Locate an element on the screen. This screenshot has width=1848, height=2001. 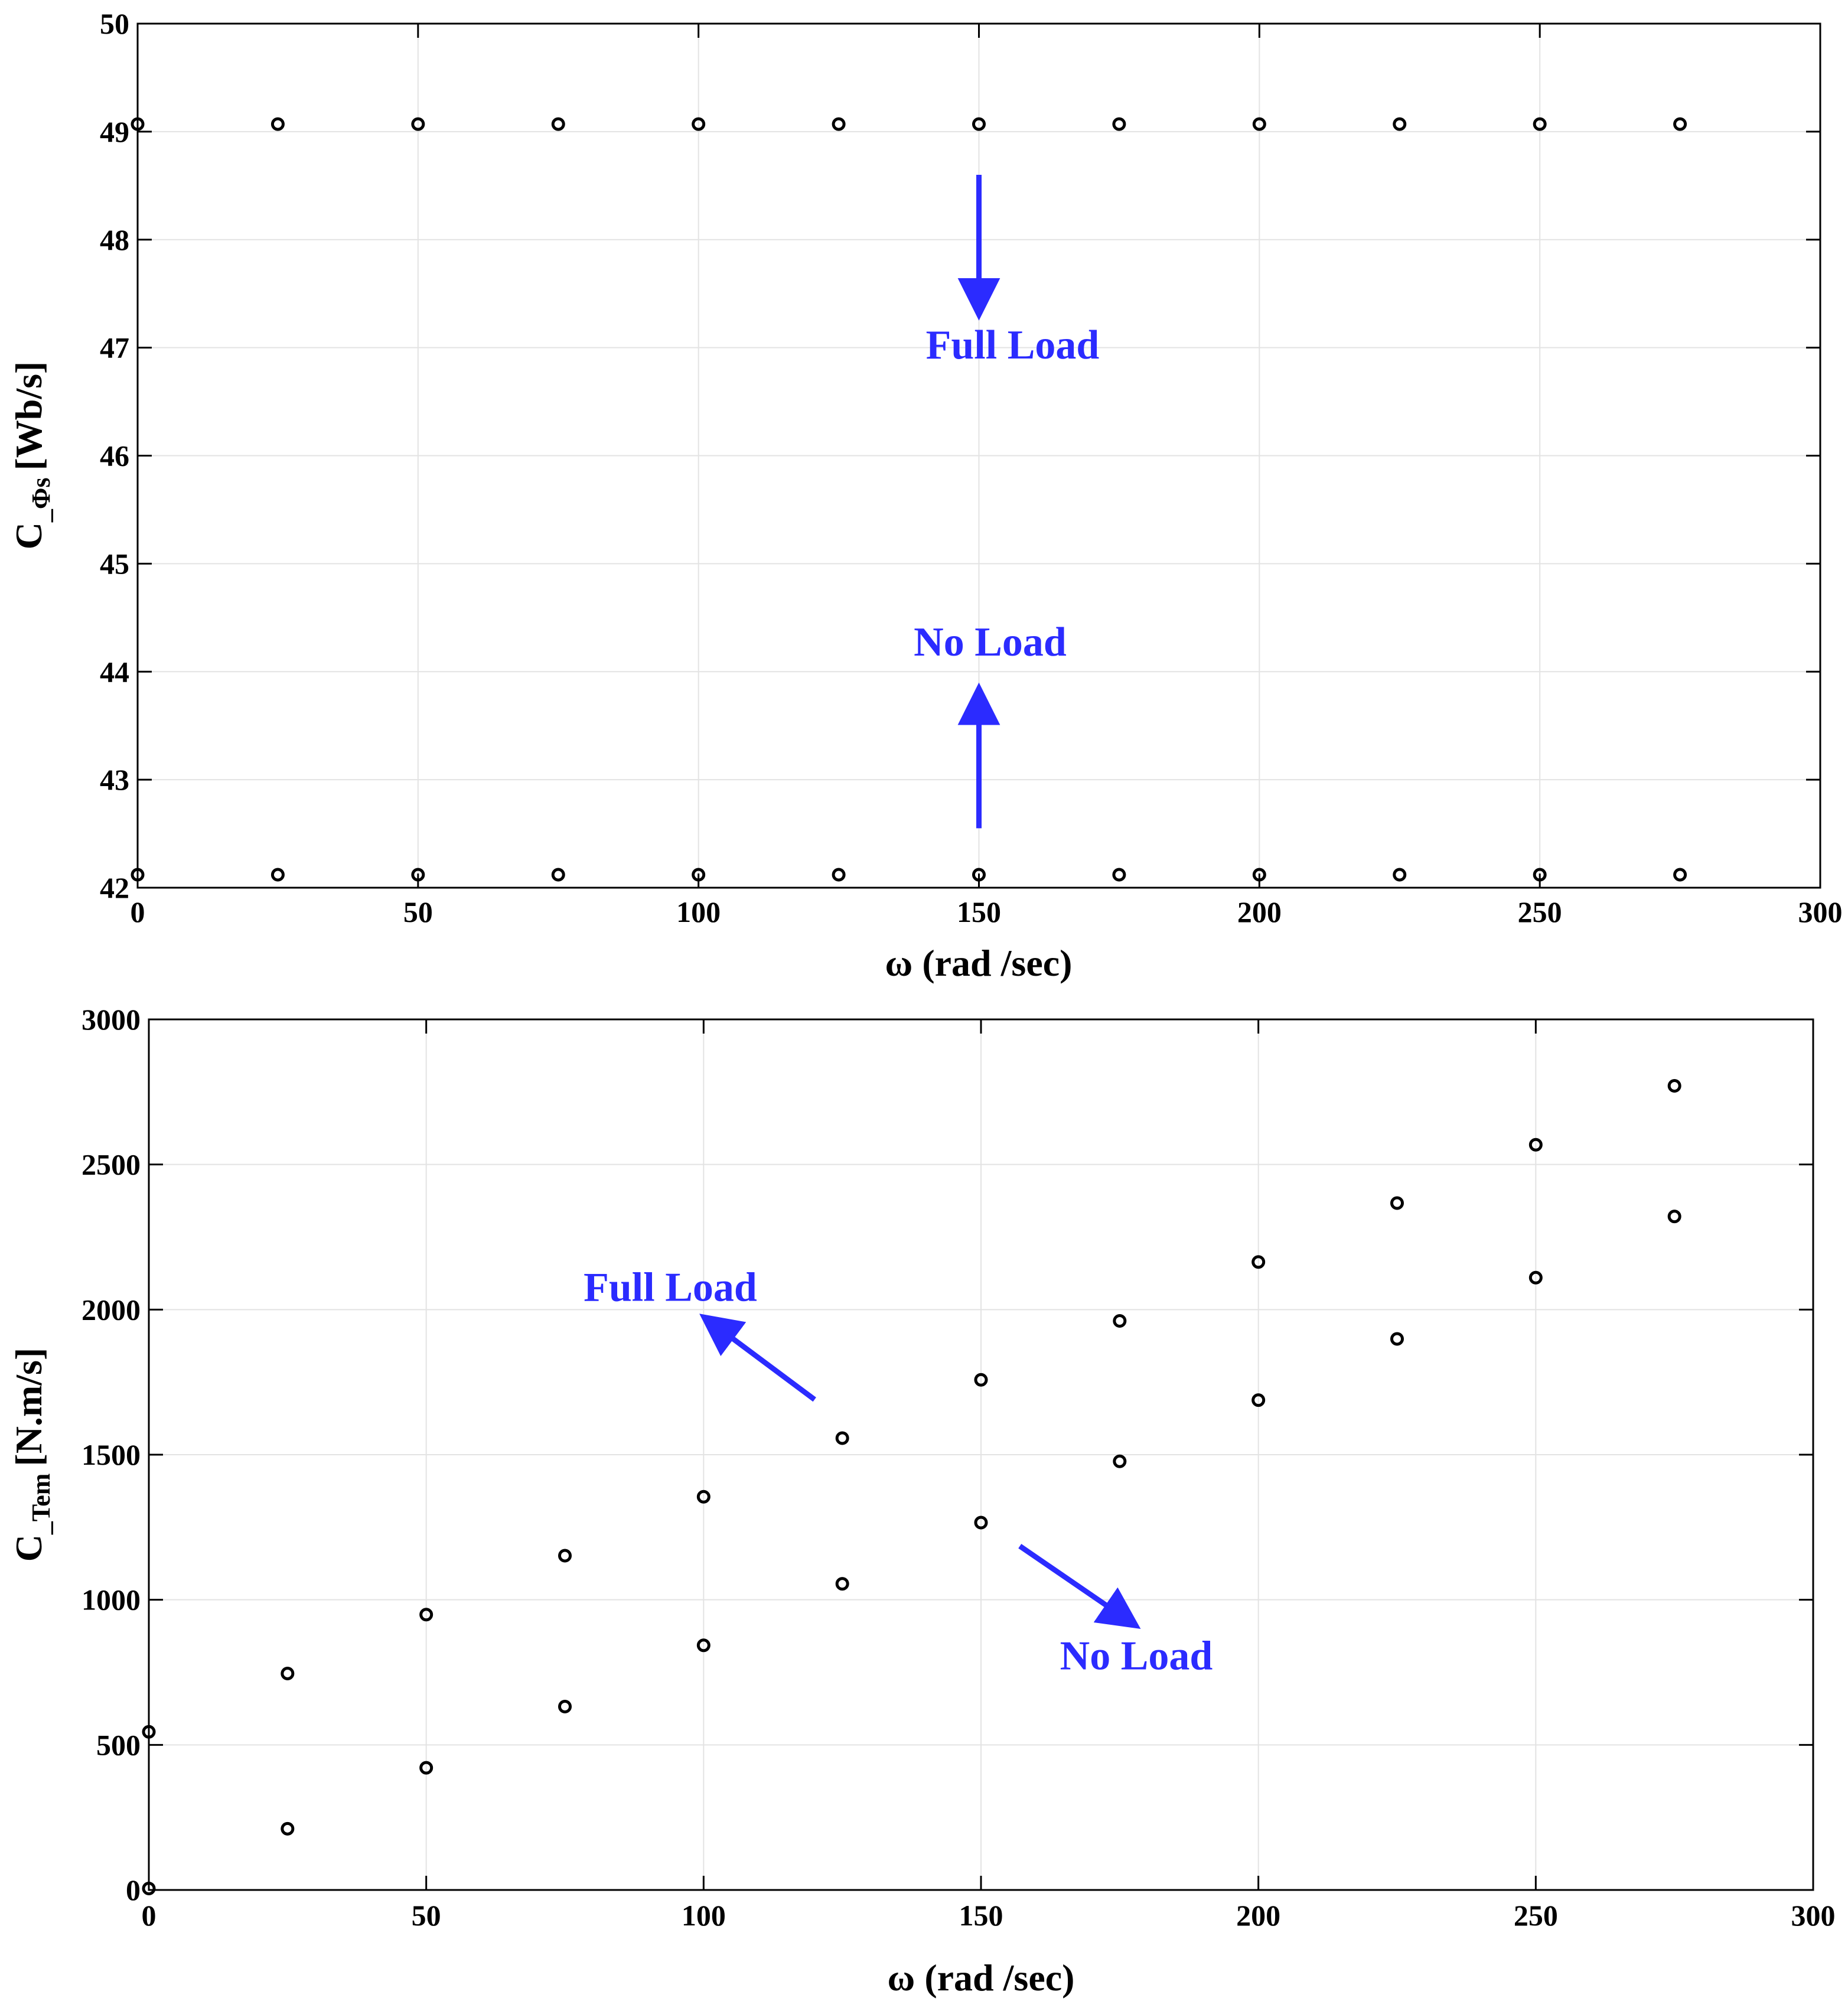
top-plot-y-tick-label: 50 is located at coordinates (115, 23).